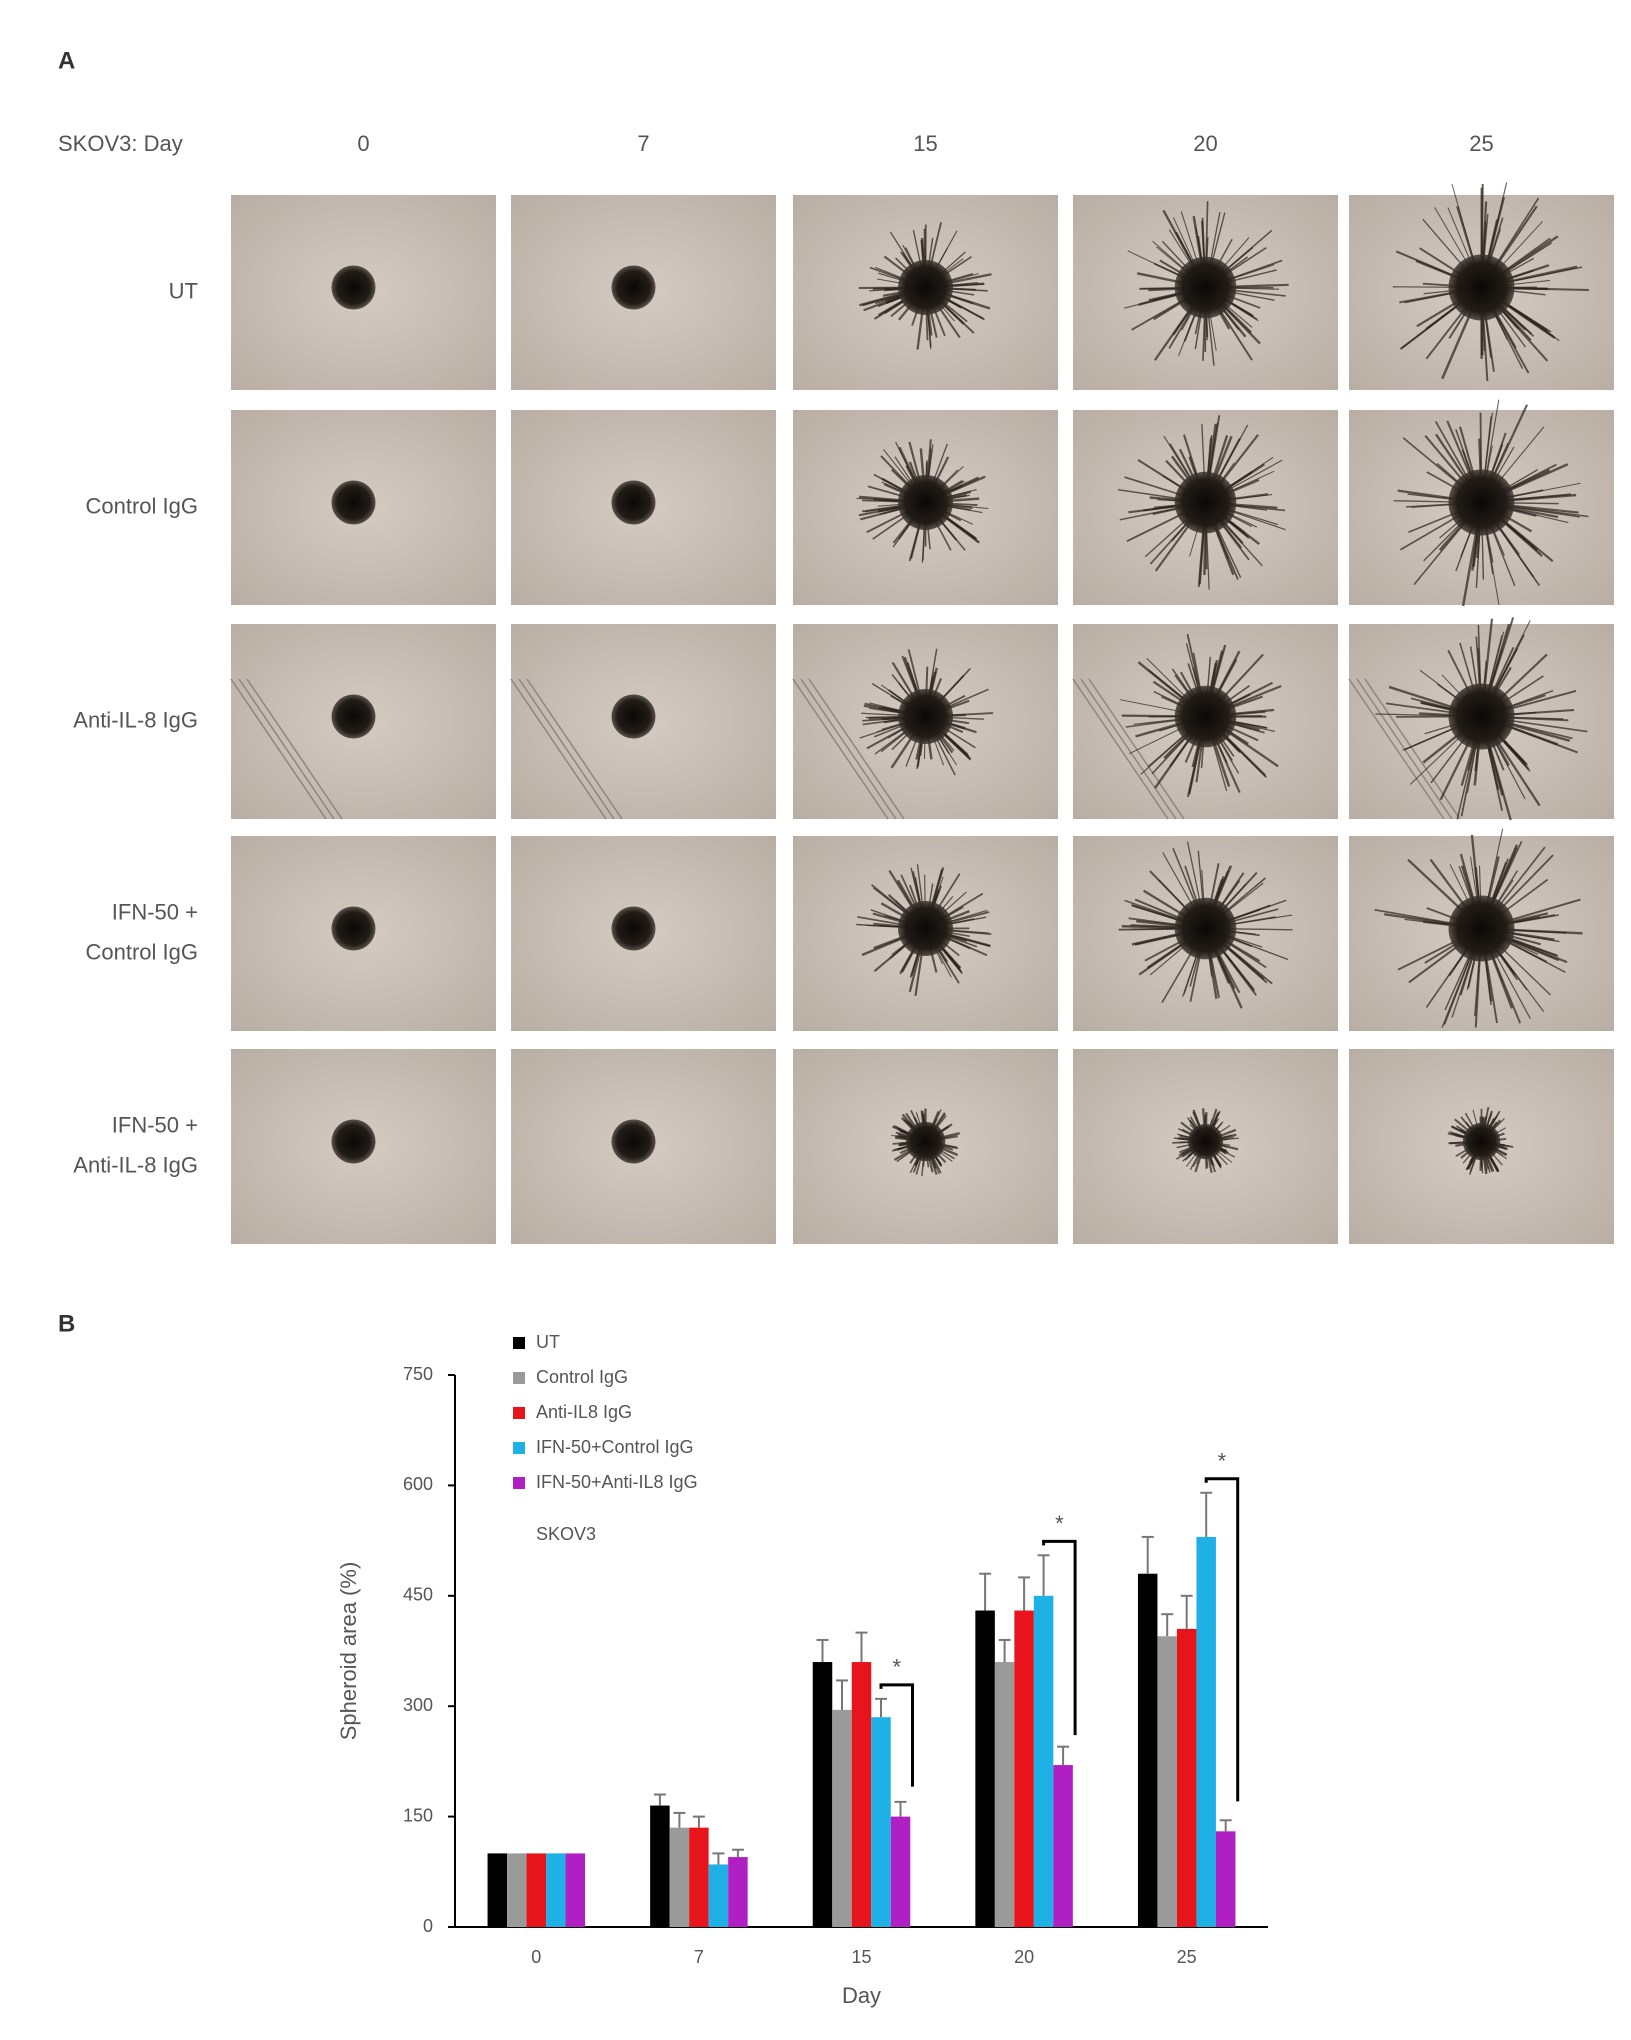  What do you see at coordinates (363, 143) in the screenshot?
I see `day-label: 0` at bounding box center [363, 143].